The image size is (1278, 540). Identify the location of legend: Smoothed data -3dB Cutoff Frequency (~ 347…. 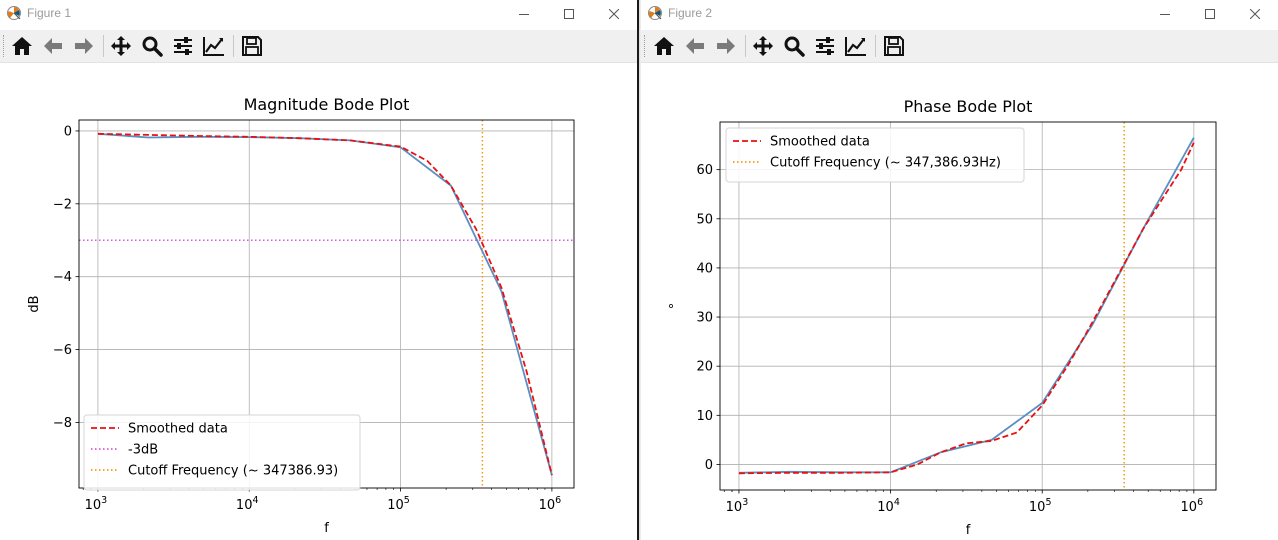
(222, 452).